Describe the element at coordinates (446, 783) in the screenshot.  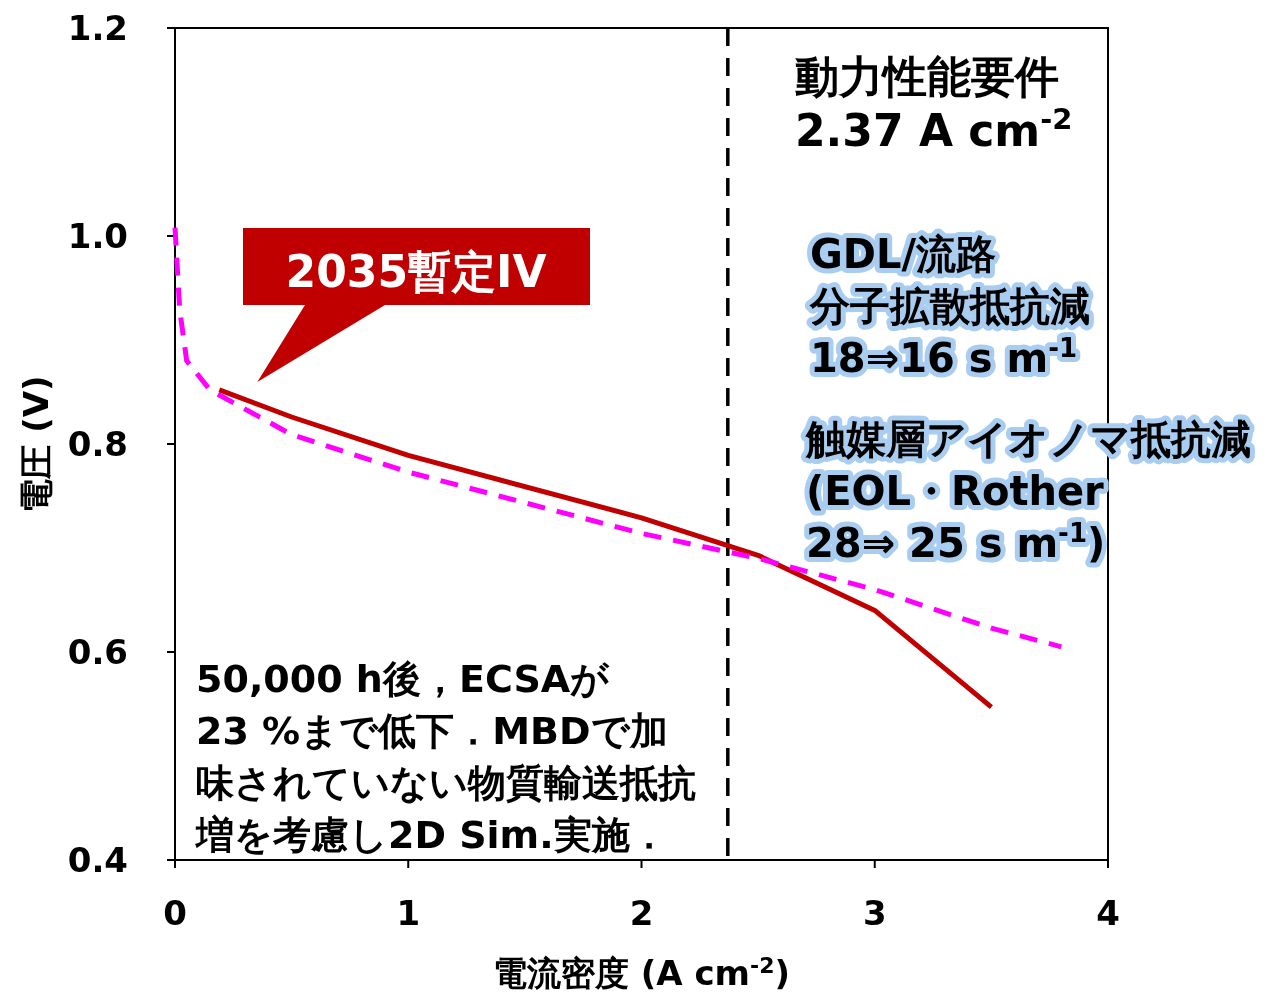
I see `annotation: 味されていない物質輸送抵抗` at that location.